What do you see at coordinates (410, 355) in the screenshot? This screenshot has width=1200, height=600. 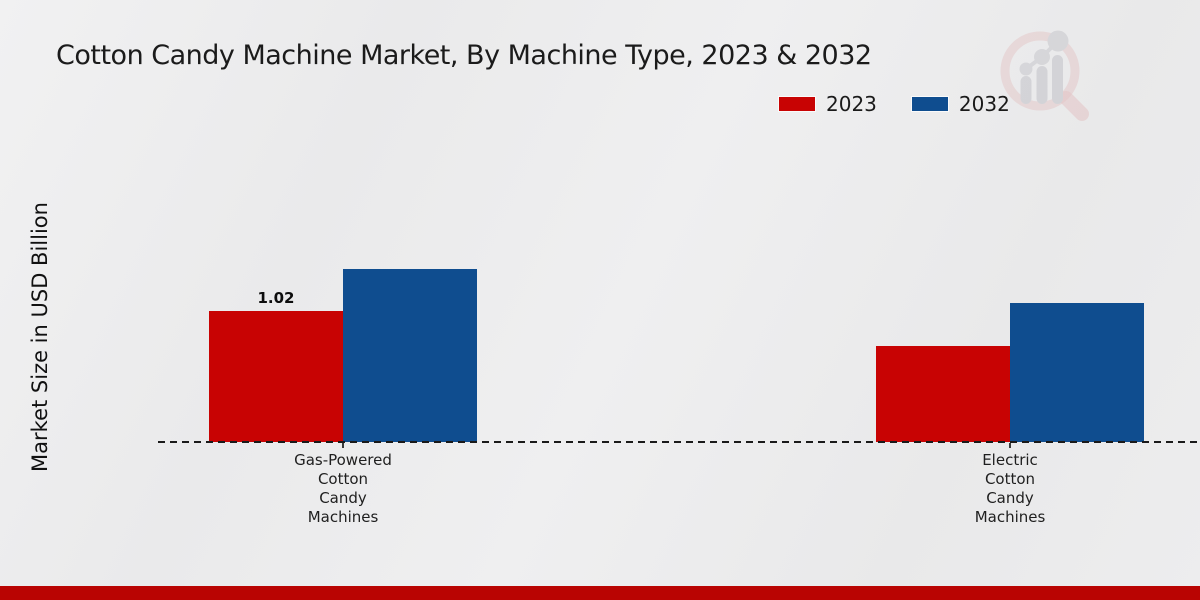 I see `bar-2032-gas-powered-cotton-candy-machines` at bounding box center [410, 355].